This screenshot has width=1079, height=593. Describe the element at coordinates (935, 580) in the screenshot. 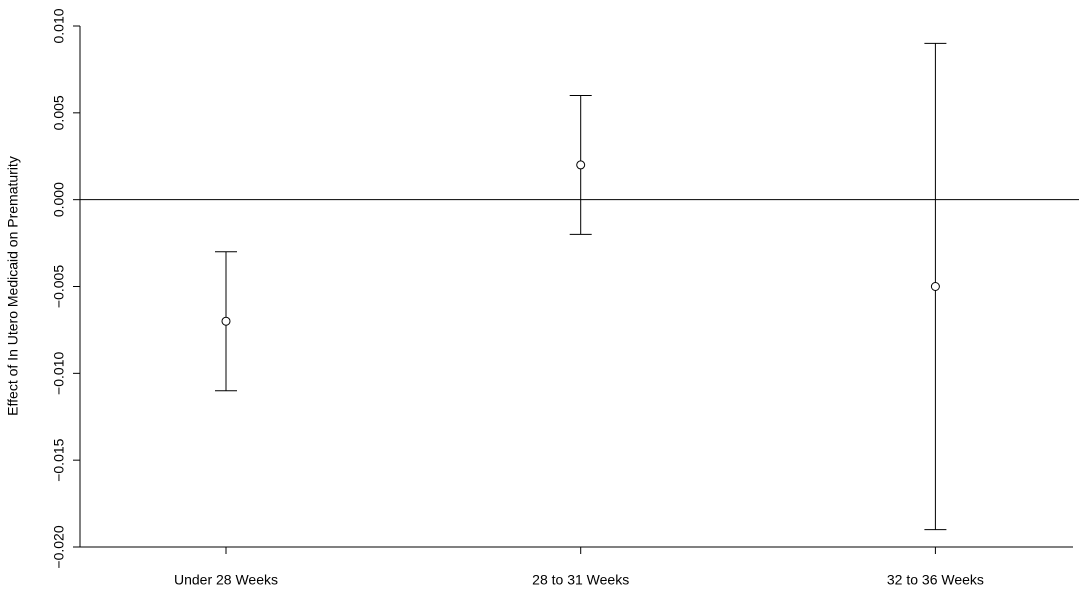

I see `x-tick-label: 32 to 36 Weeks` at that location.